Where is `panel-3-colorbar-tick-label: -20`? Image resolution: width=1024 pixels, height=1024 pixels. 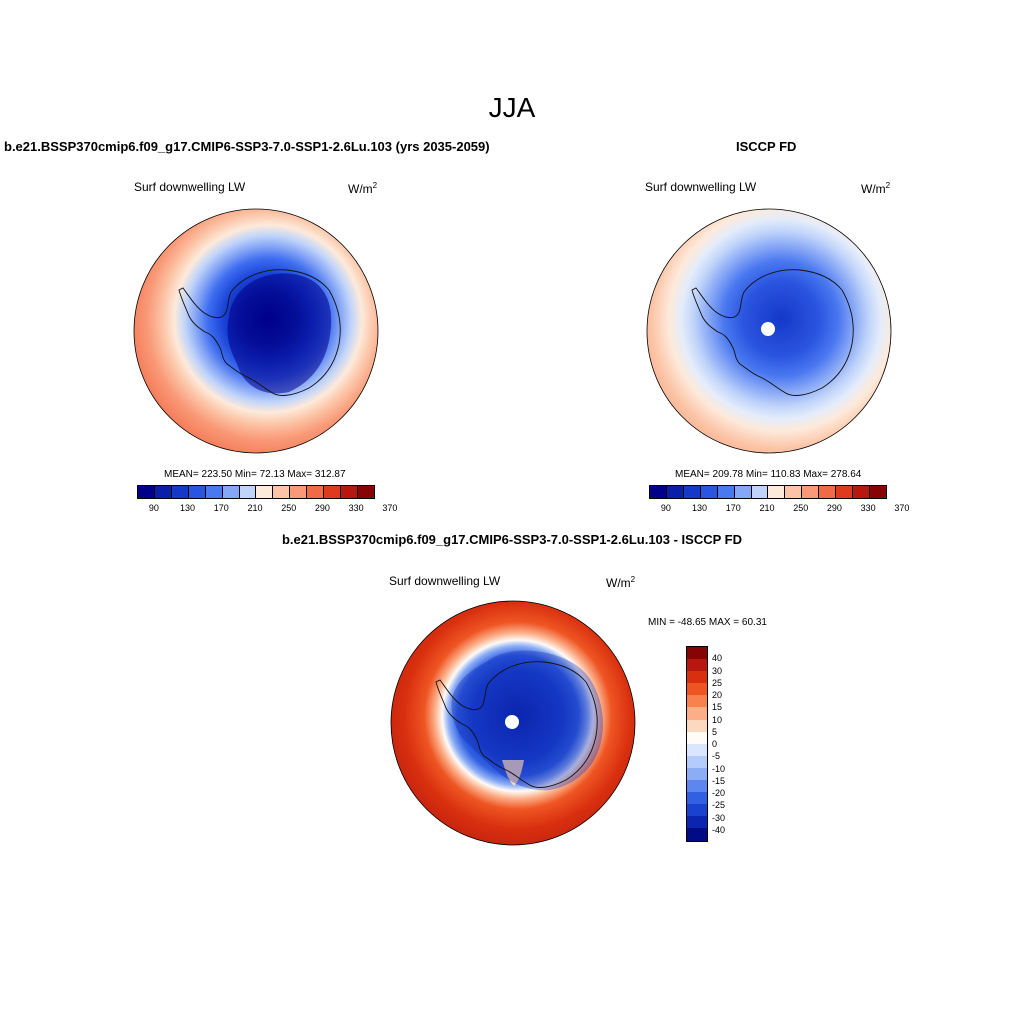 panel-3-colorbar-tick-label: -20 is located at coordinates (719, 793).